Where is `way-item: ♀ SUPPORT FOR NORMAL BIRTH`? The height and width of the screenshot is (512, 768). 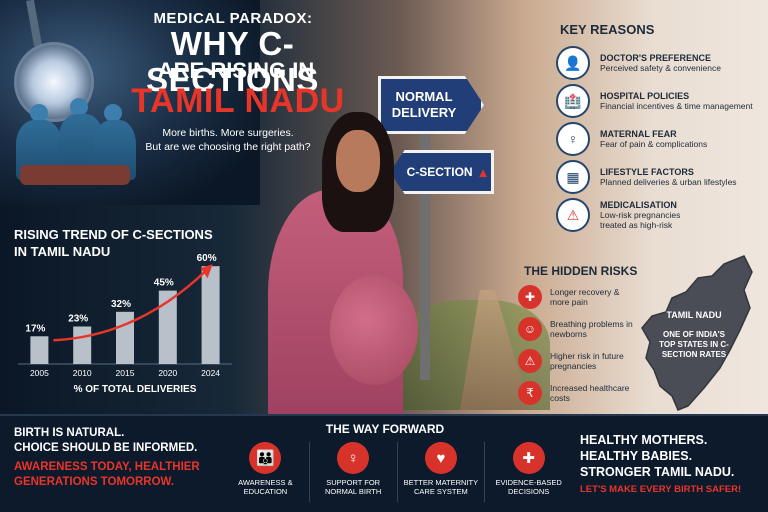
way-item: ♀ SUPPORT FOR NORMAL BIRTH is located at coordinates (353, 469).